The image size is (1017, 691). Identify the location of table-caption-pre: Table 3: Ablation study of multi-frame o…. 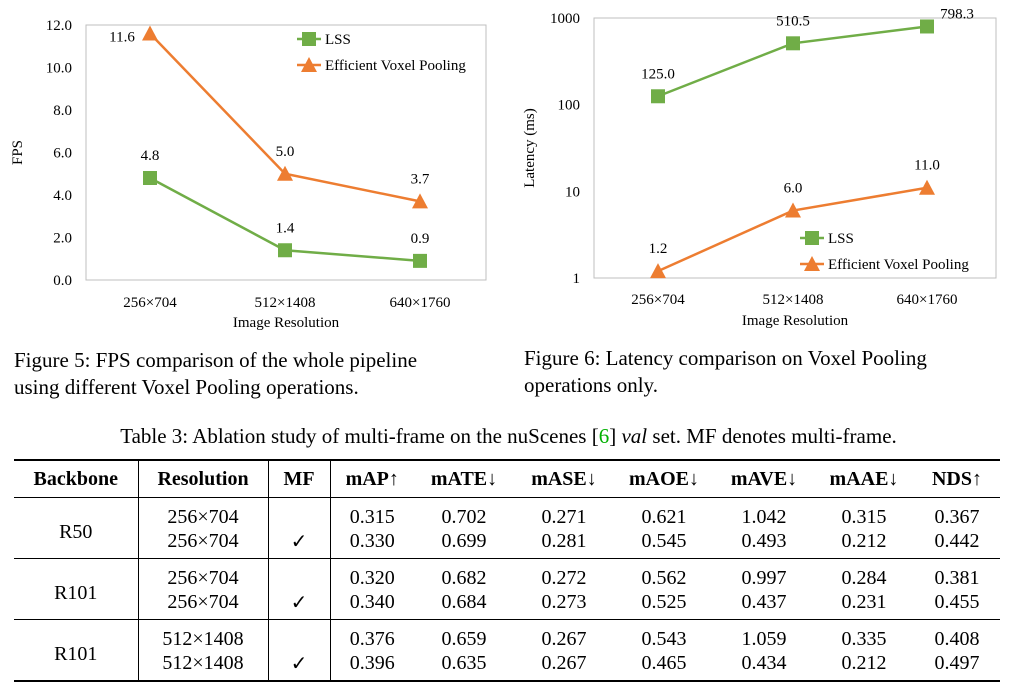
(359, 436).